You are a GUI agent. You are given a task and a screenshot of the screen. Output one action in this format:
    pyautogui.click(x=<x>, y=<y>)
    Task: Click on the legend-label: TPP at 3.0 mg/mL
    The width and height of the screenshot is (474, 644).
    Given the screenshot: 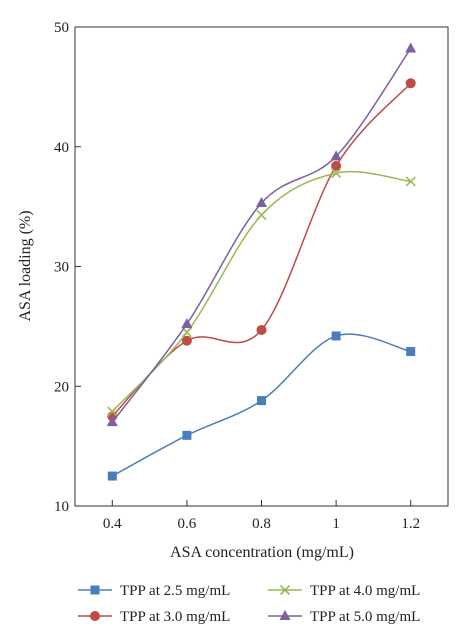 What is the action you would take?
    pyautogui.click(x=175, y=617)
    